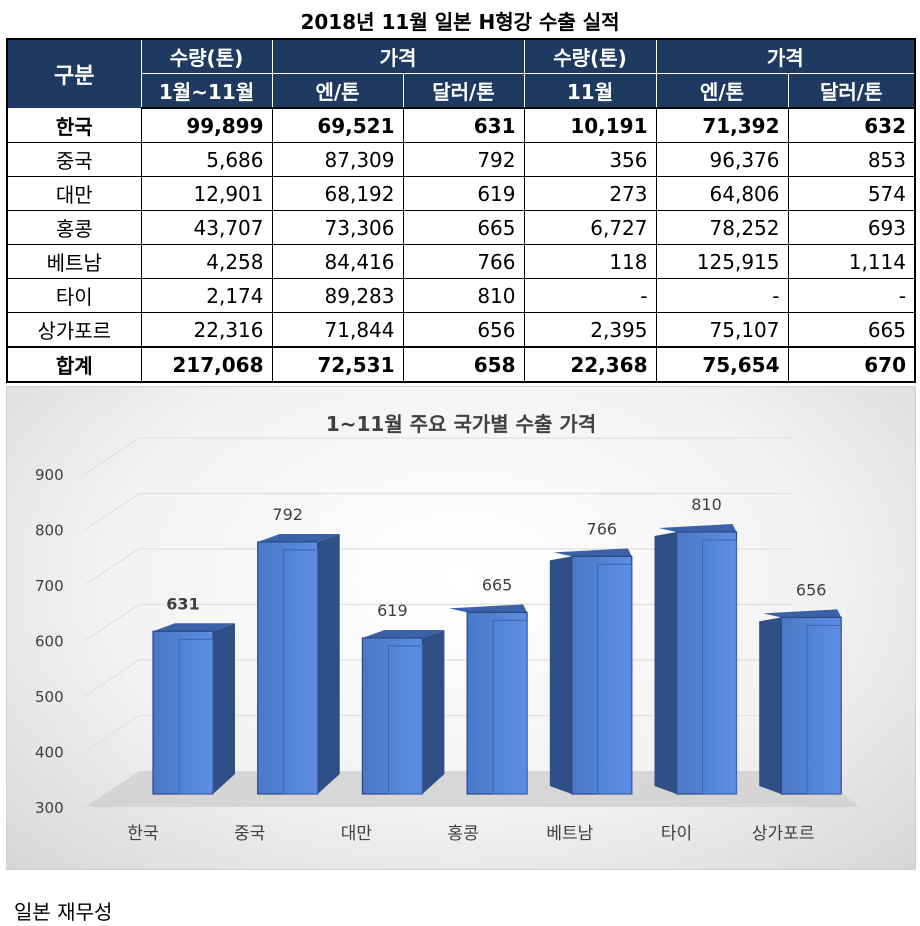 The height and width of the screenshot is (926, 920). Describe the element at coordinates (438, 567) in the screenshot. I see `gridline` at that location.